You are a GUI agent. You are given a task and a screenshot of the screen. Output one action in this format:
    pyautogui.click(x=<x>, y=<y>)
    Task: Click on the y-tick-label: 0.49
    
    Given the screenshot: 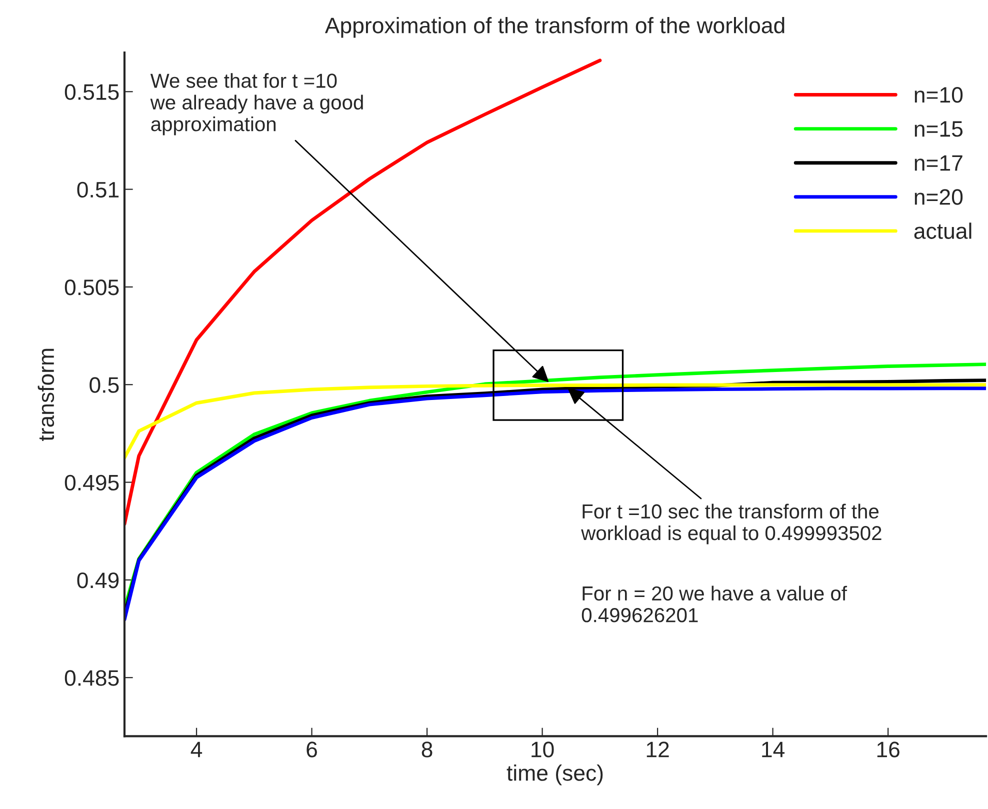 What is the action you would take?
    pyautogui.click(x=98, y=580)
    